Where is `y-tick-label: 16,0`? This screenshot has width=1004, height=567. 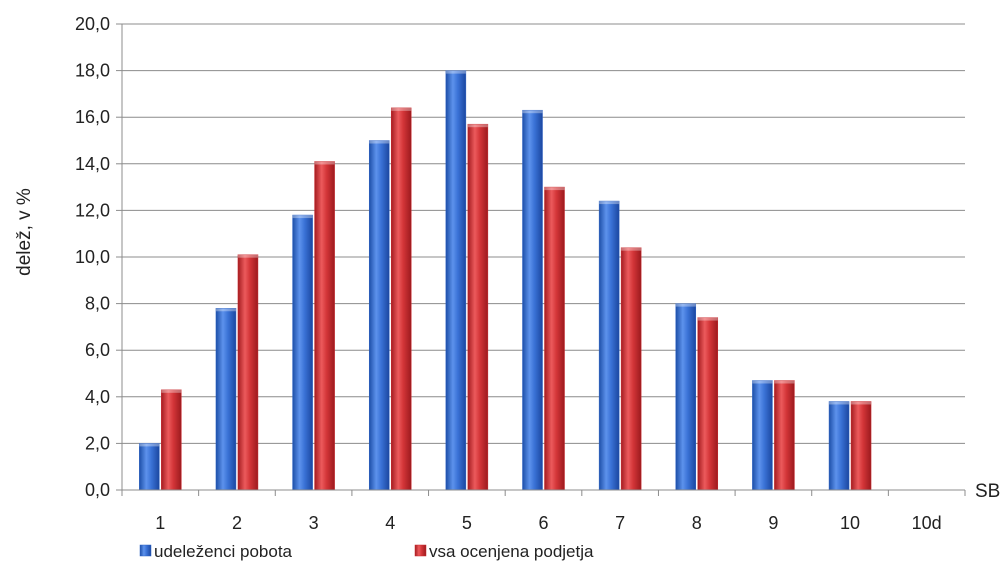 y-tick-label: 16,0 is located at coordinates (92, 117).